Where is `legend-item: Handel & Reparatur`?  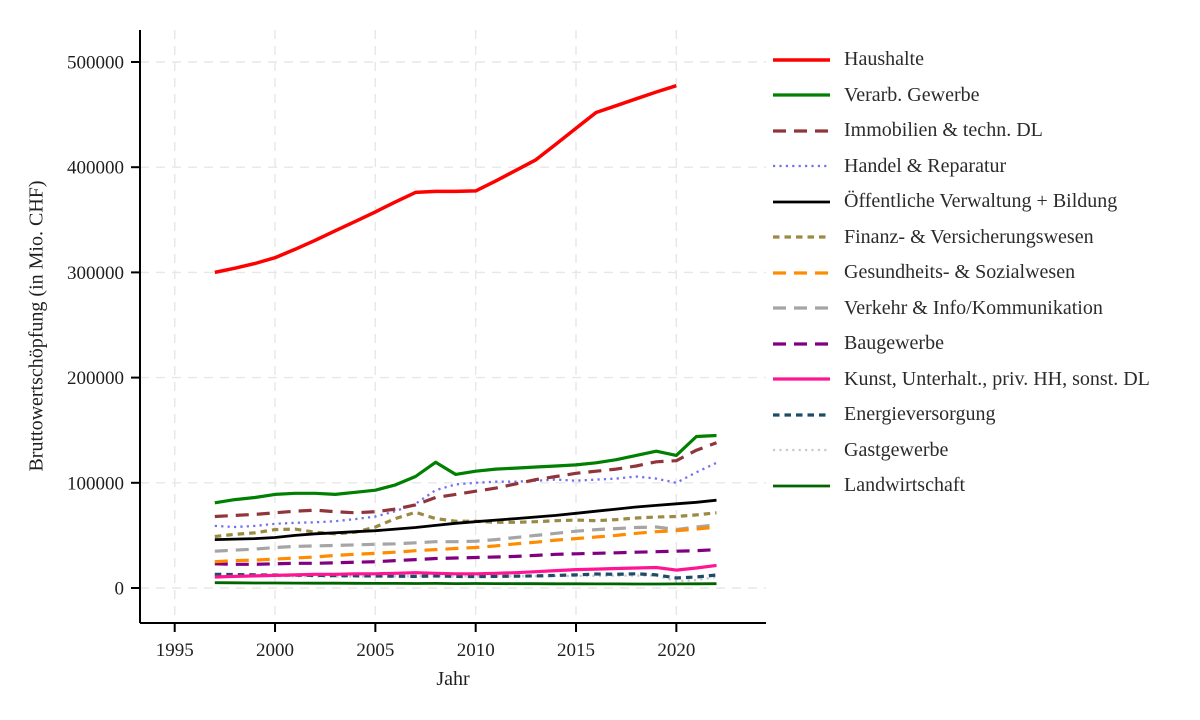
legend-item: Handel & Reparatur is located at coordinates (961, 167).